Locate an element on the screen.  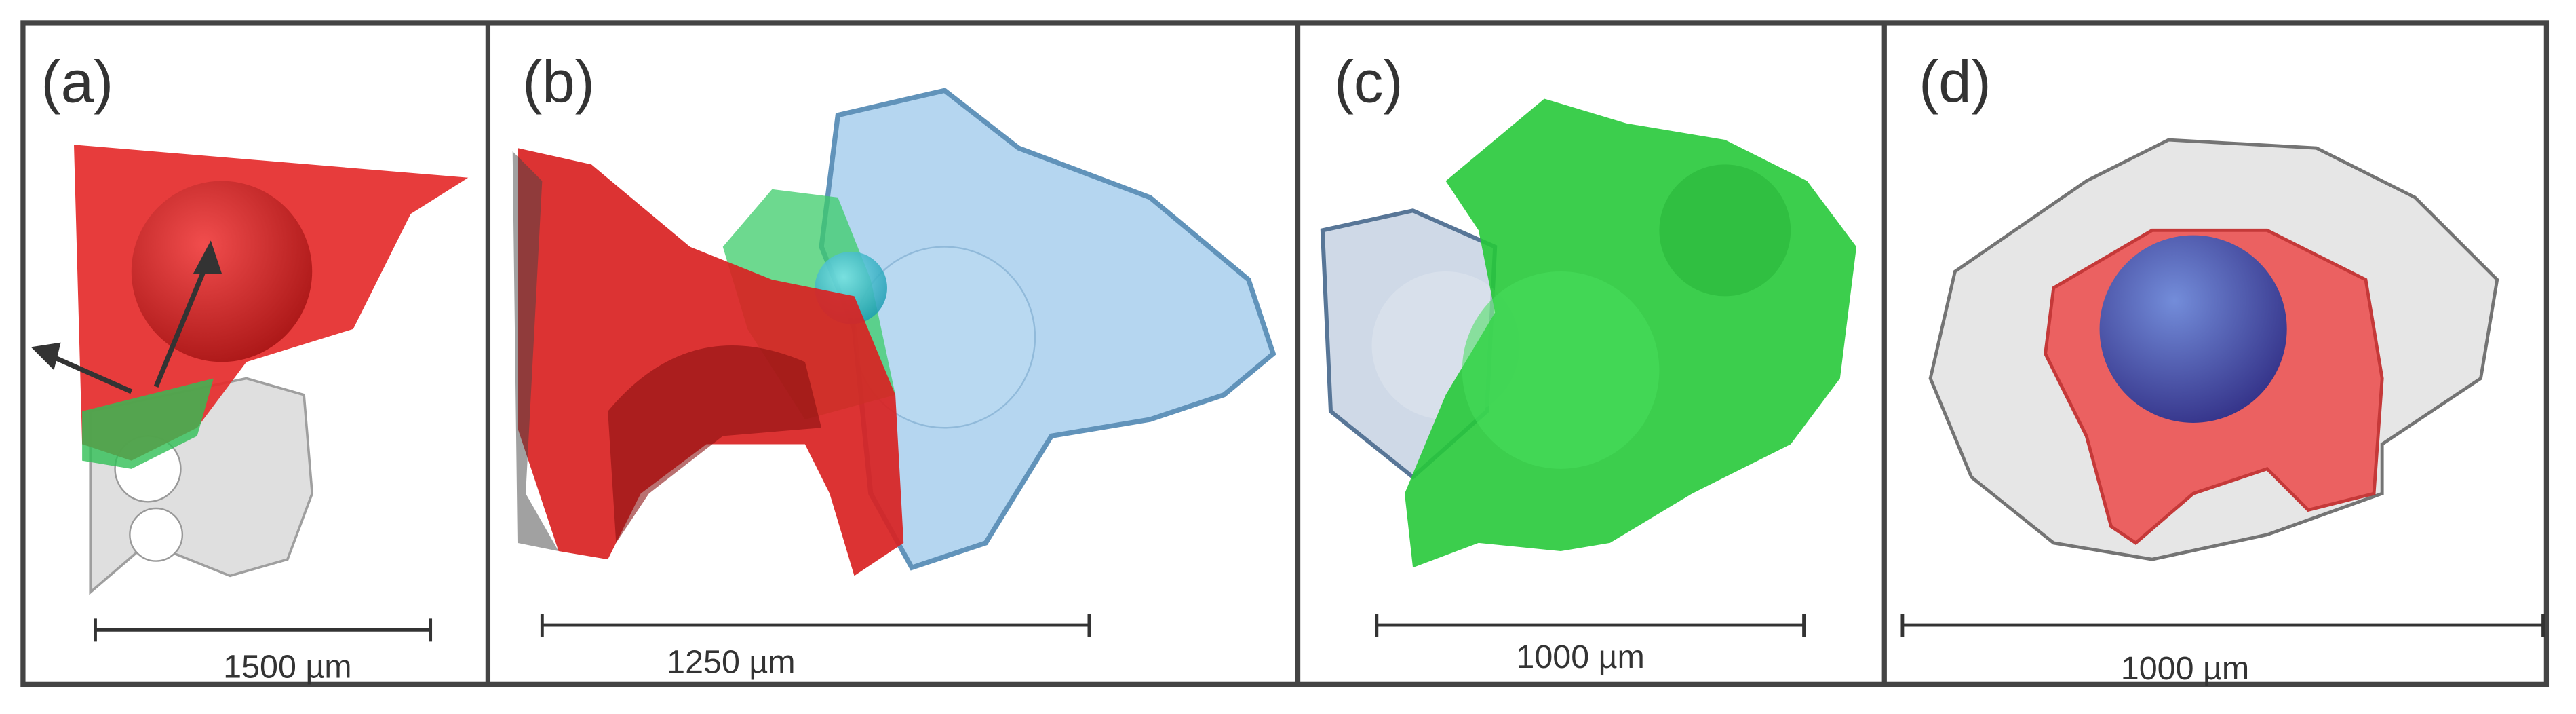
panel-label: (c) is located at coordinates (1368, 82).